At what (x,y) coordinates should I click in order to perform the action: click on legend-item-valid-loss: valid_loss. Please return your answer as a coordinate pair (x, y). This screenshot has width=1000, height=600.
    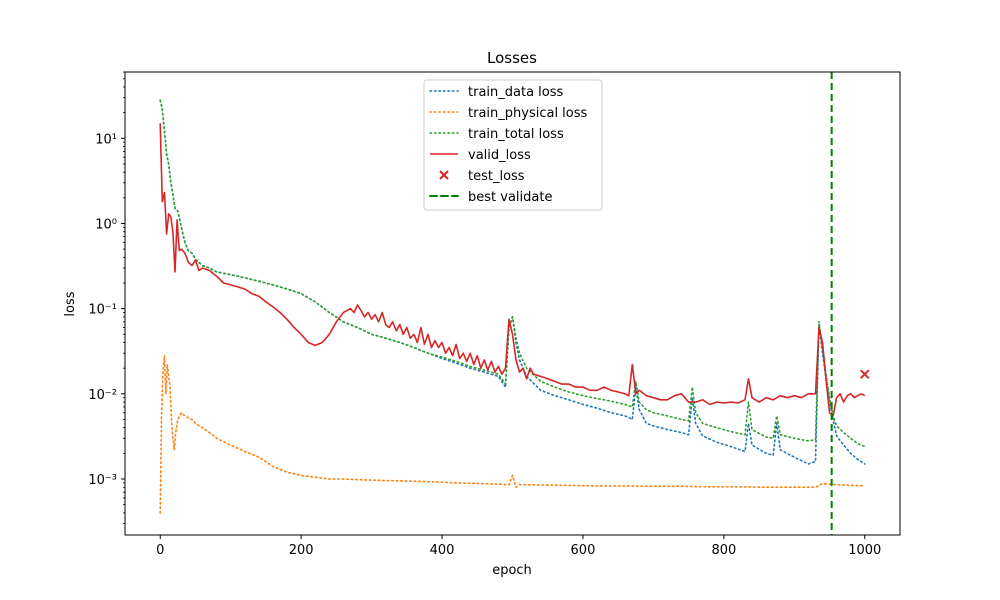
    Looking at the image, I should click on (480, 155).